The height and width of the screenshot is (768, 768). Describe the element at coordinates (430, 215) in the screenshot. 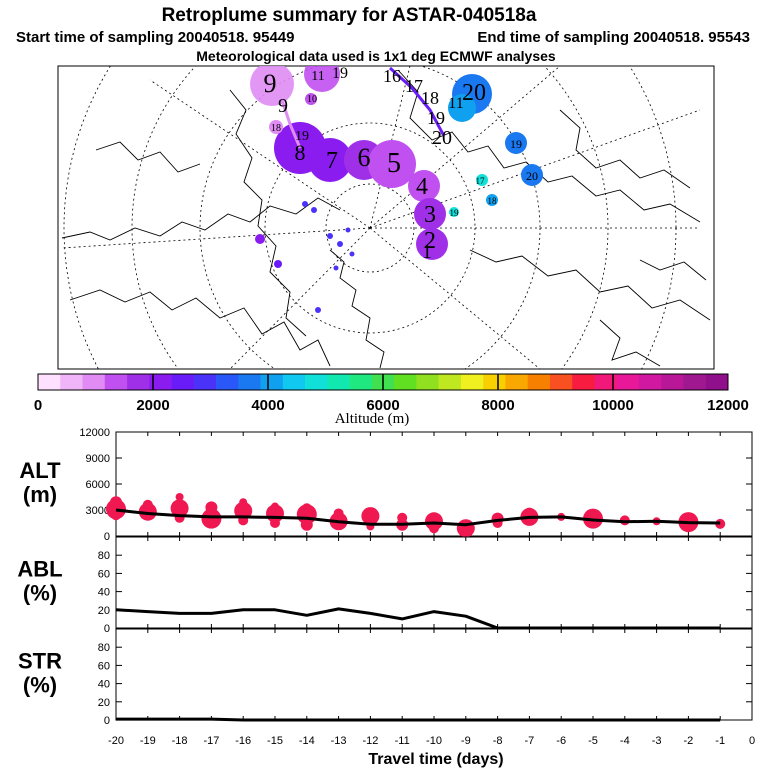

I see `svg-text: 3` at that location.